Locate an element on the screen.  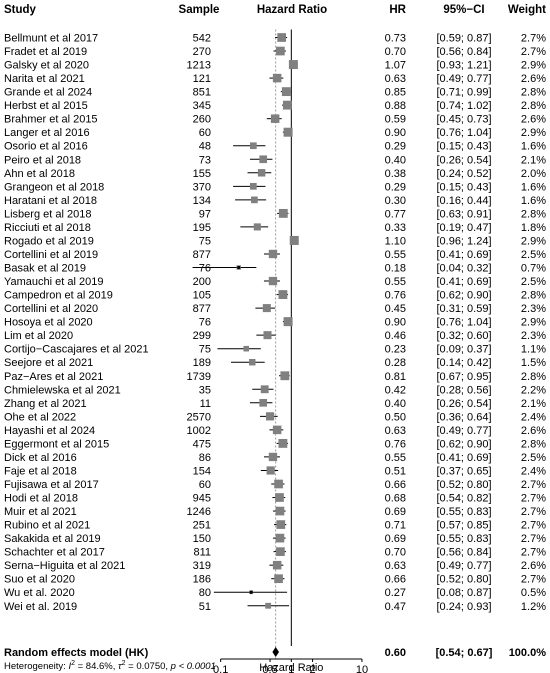
i2-value: = 84.6%, is located at coordinates (96, 666).